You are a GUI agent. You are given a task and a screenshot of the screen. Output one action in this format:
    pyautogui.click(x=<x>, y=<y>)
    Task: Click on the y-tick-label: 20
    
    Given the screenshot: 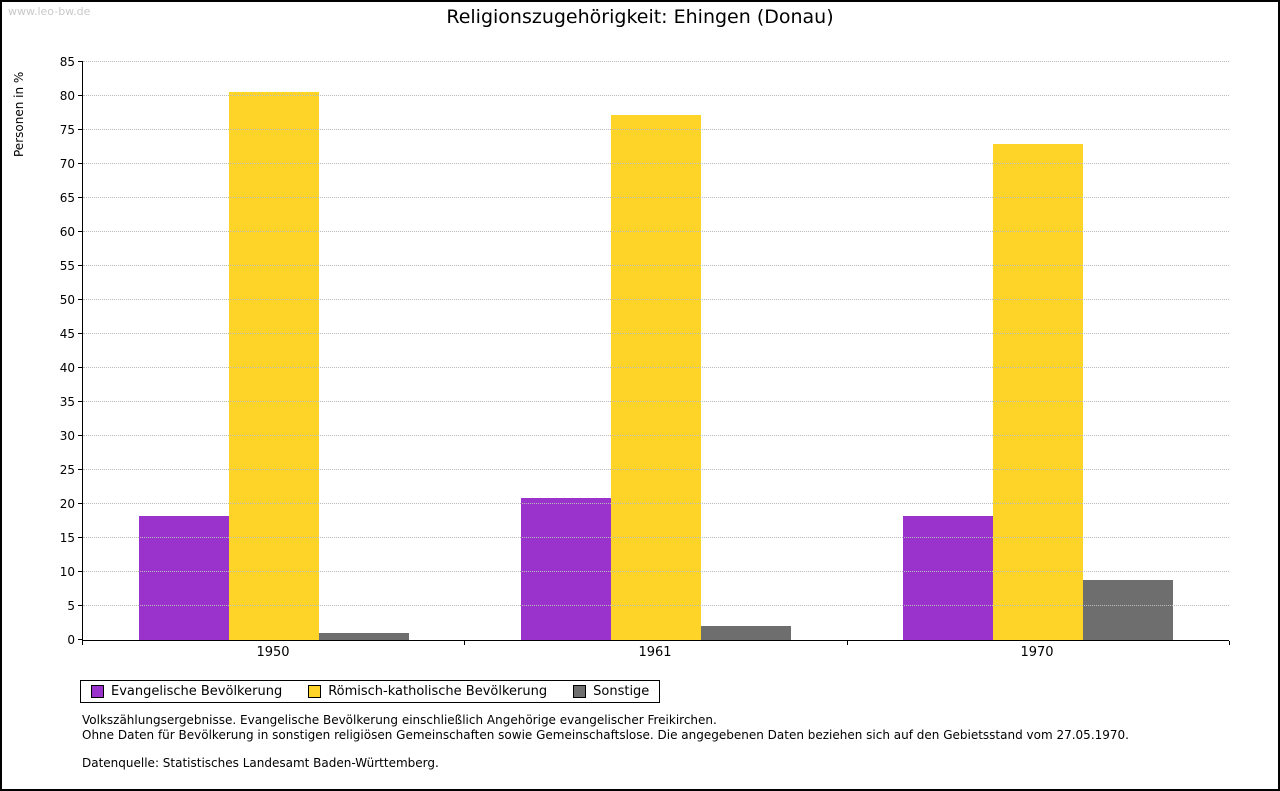 What is the action you would take?
    pyautogui.click(x=67, y=504)
    